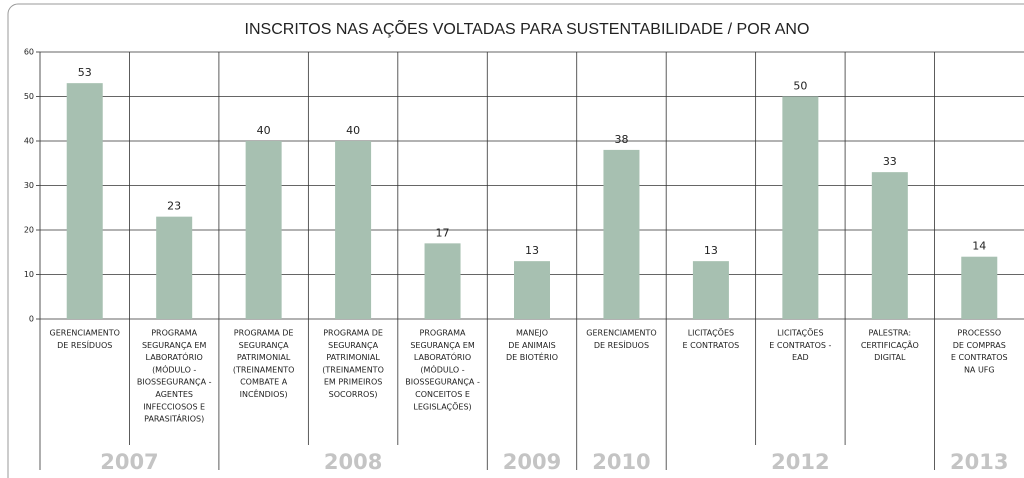 The height and width of the screenshot is (478, 1024). I want to click on year-label: 2008, so click(353, 462).